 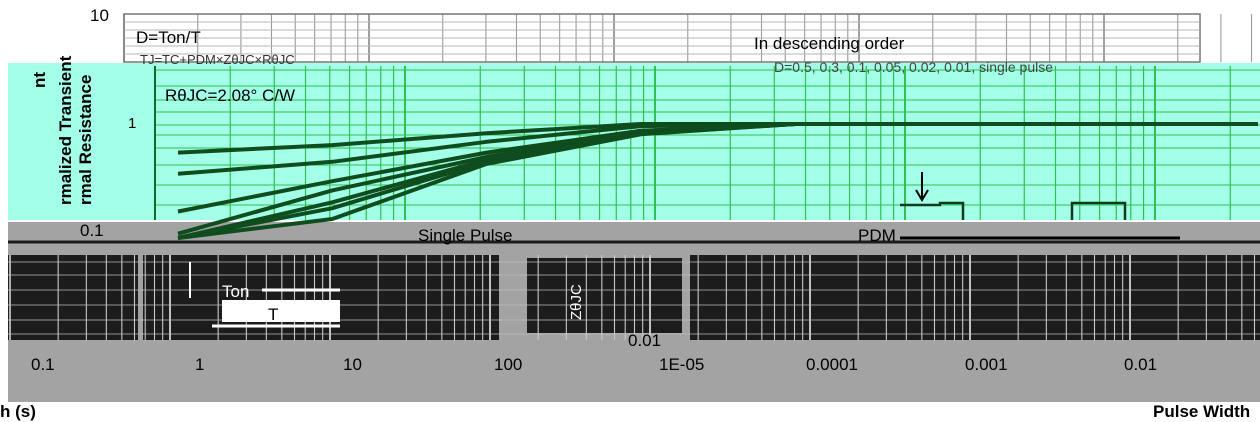 I want to click on annotation-zjc: ZθJC, so click(x=576, y=302).